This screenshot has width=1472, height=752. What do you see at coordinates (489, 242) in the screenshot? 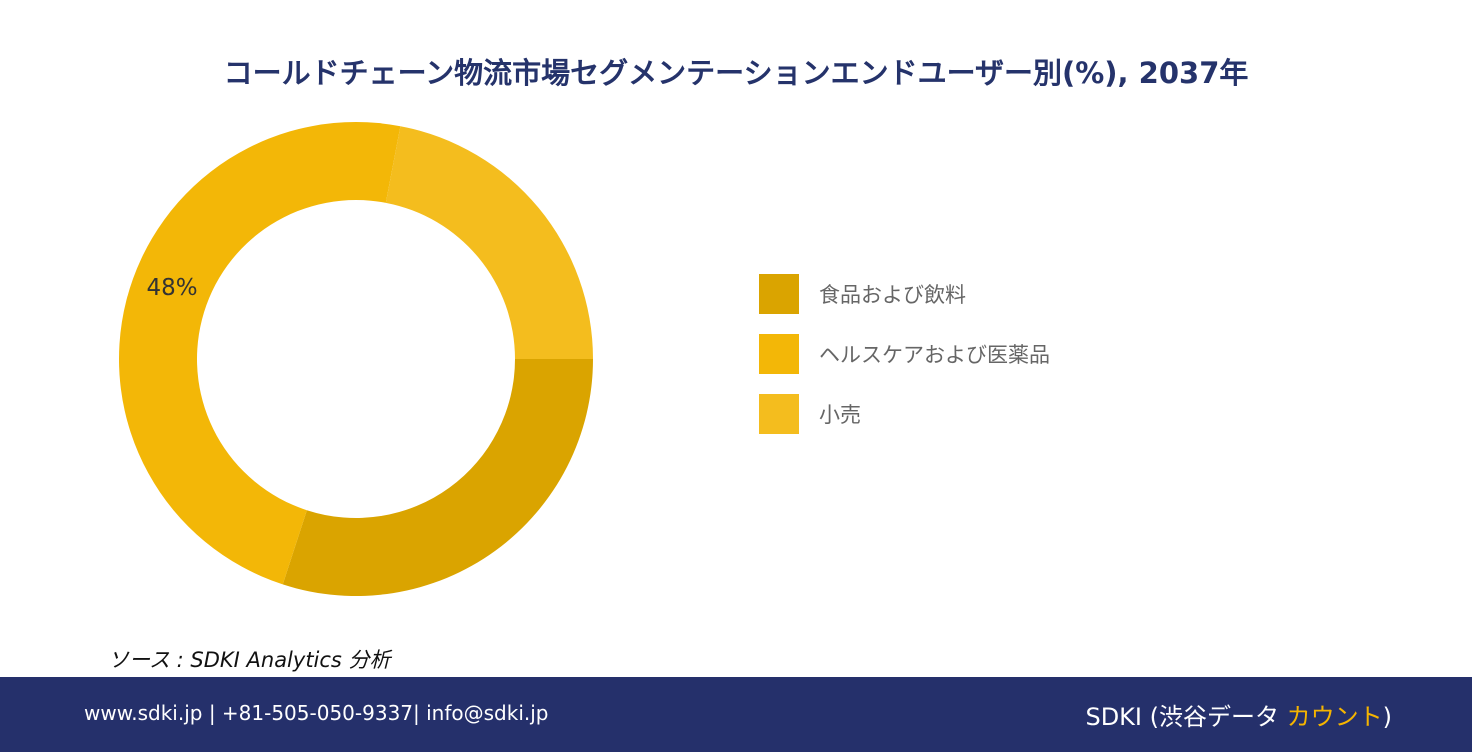
I see `slice-retail` at bounding box center [489, 242].